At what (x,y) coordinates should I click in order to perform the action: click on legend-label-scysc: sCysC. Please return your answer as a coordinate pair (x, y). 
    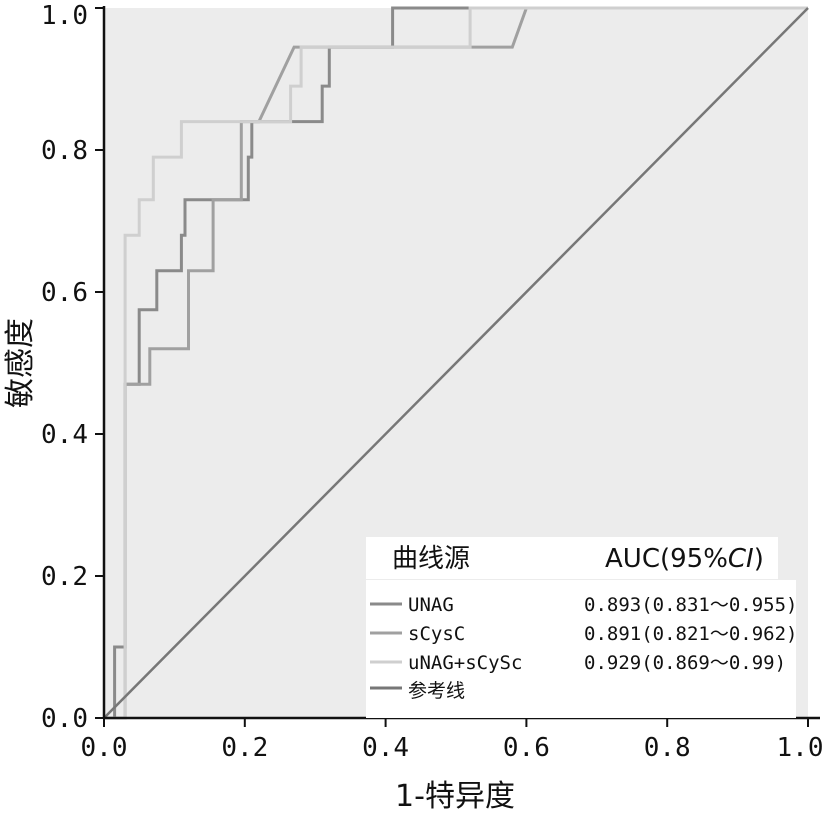
    Looking at the image, I should click on (436, 634).